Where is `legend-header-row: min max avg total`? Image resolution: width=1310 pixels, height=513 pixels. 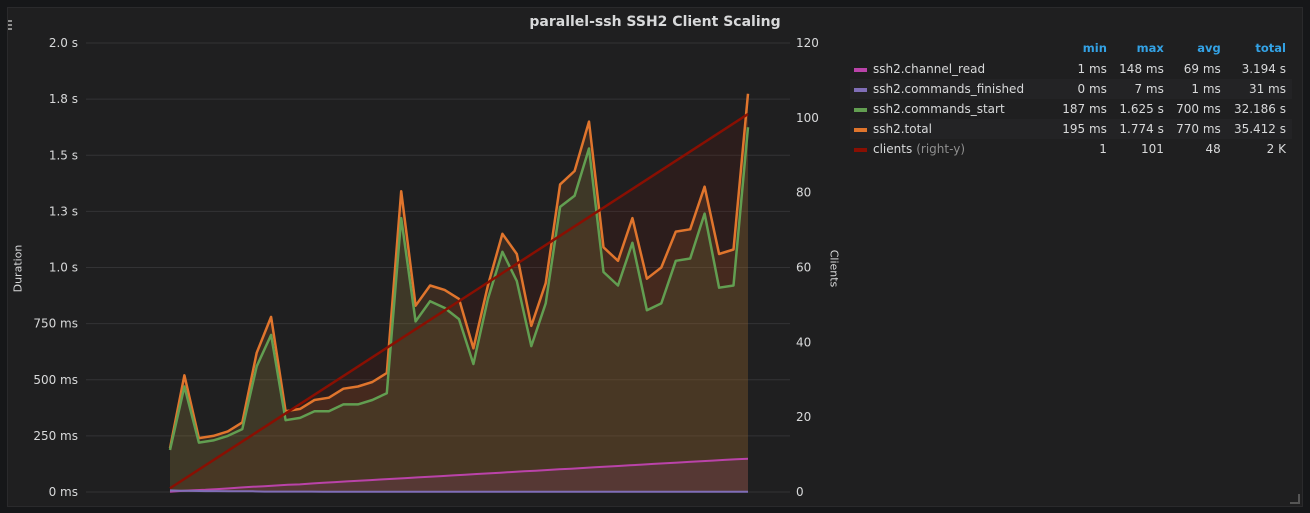 legend-header-row: min max avg total is located at coordinates (1071, 49).